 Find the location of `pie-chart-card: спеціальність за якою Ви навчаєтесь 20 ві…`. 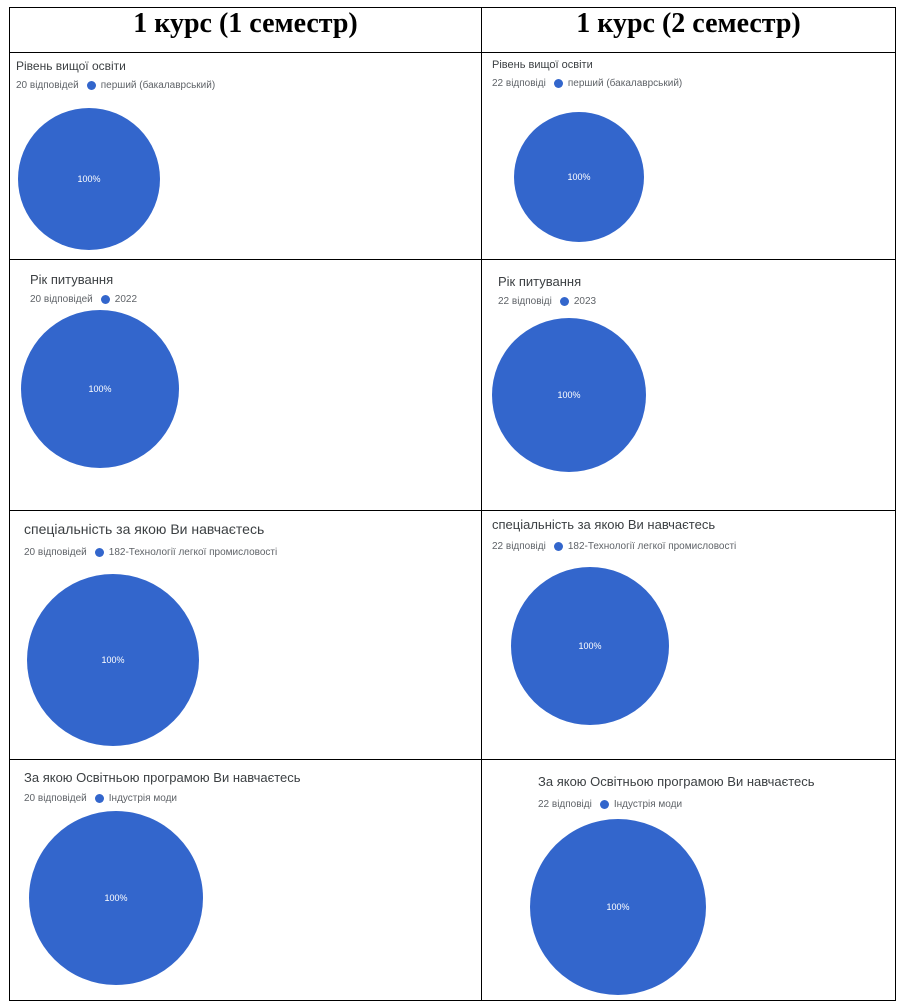

pie-chart-card: спеціальність за якою Ви навчаєтесь 20 ві… is located at coordinates (246, 635).